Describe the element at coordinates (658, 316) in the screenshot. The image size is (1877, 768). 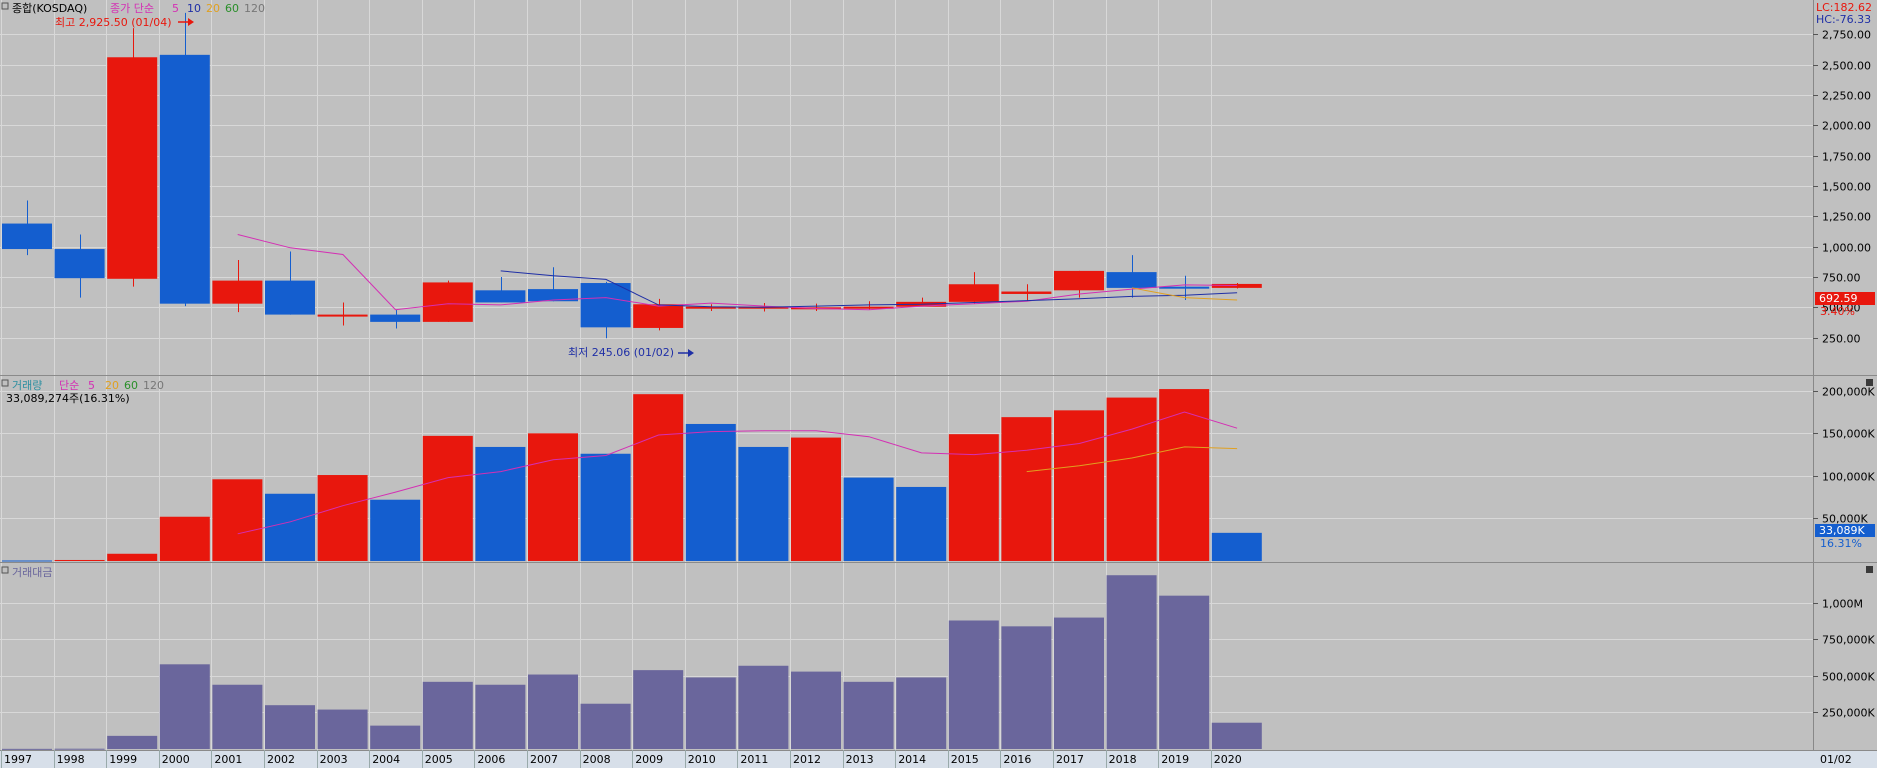
I see `candle-2009` at that location.